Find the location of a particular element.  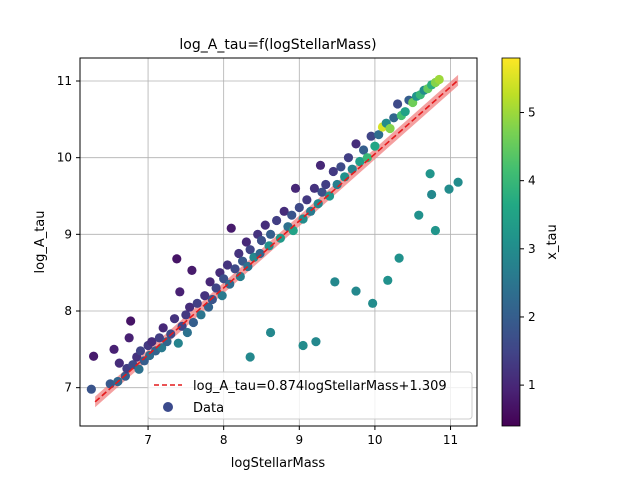

y-tick-label: 9 is located at coordinates (68, 234).